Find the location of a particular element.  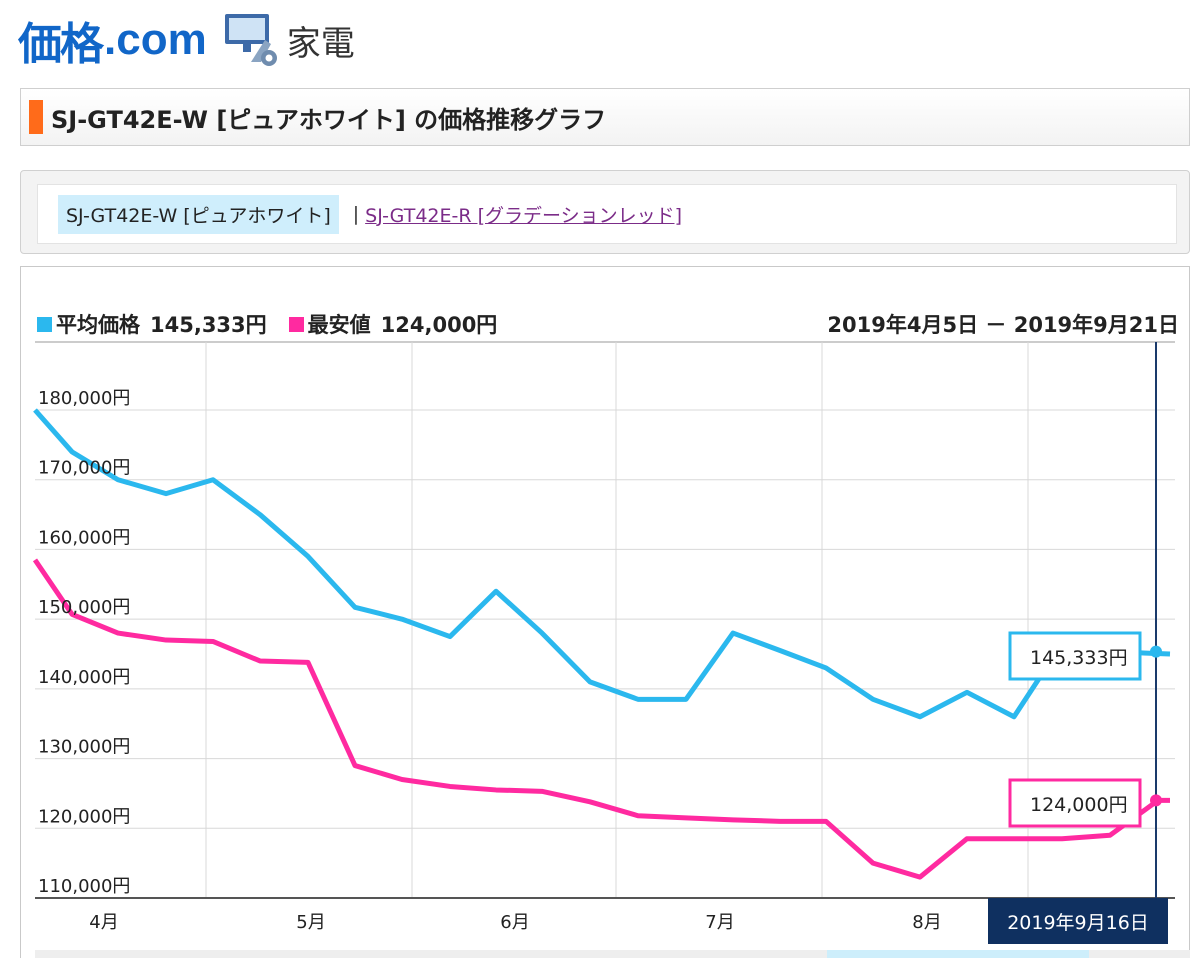

series-point-average is located at coordinates (1156, 651).